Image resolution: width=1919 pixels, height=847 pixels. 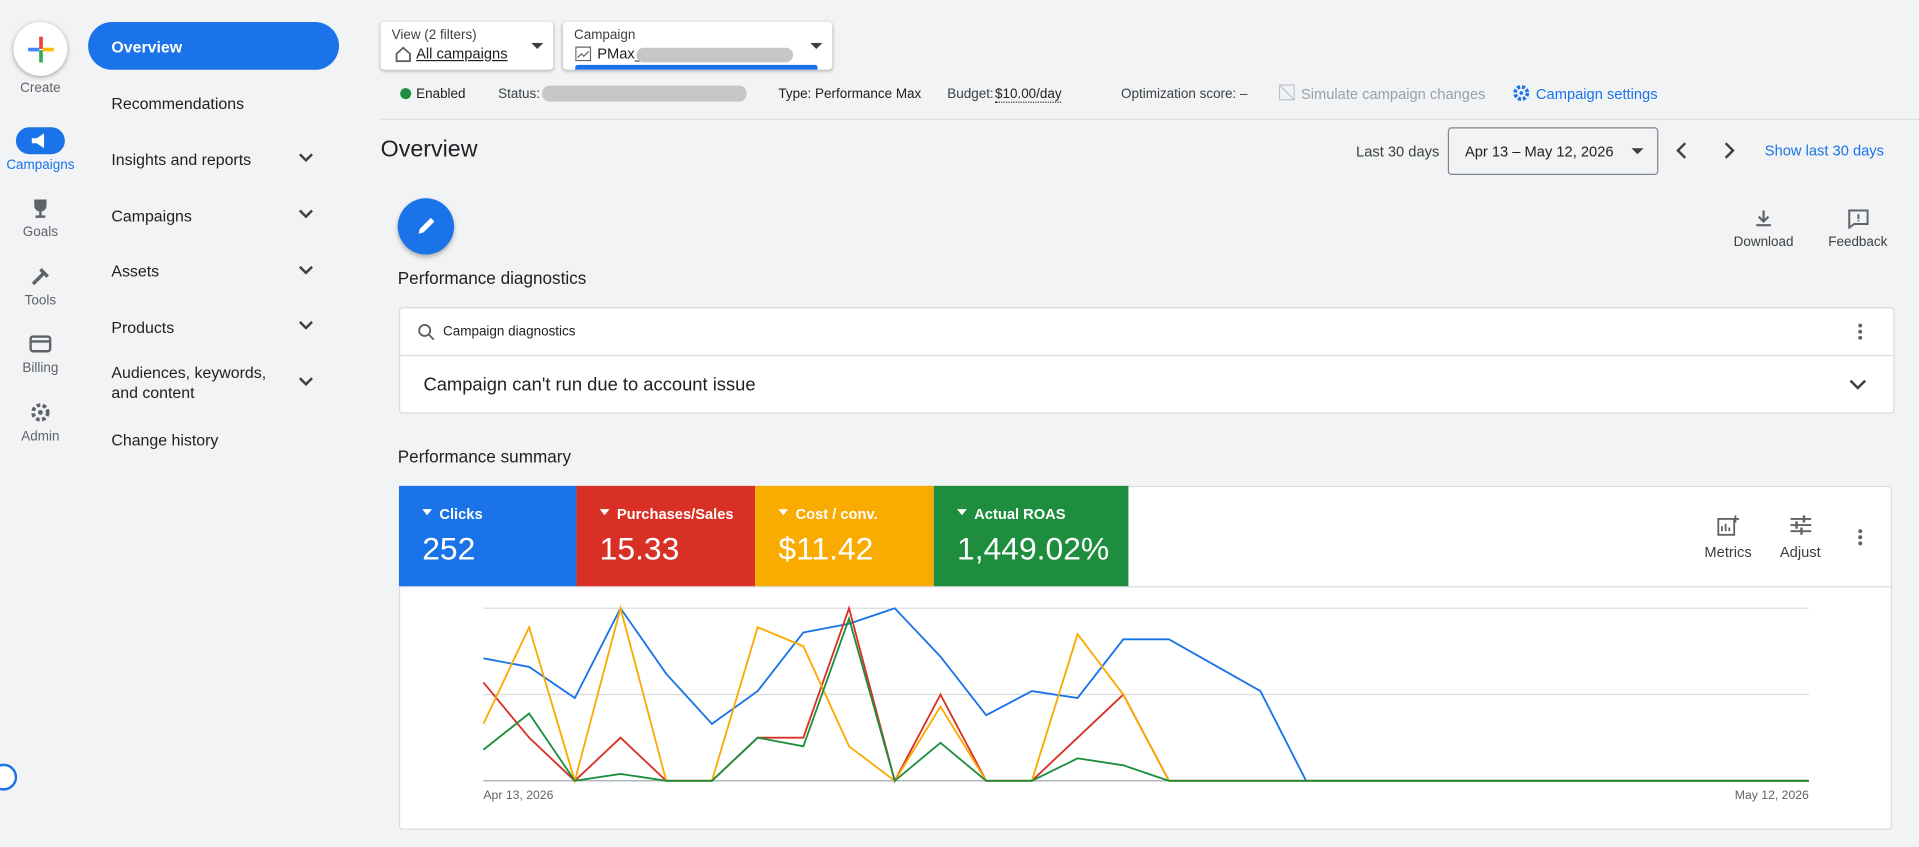 I want to click on simulate-icon, so click(x=1286, y=92).